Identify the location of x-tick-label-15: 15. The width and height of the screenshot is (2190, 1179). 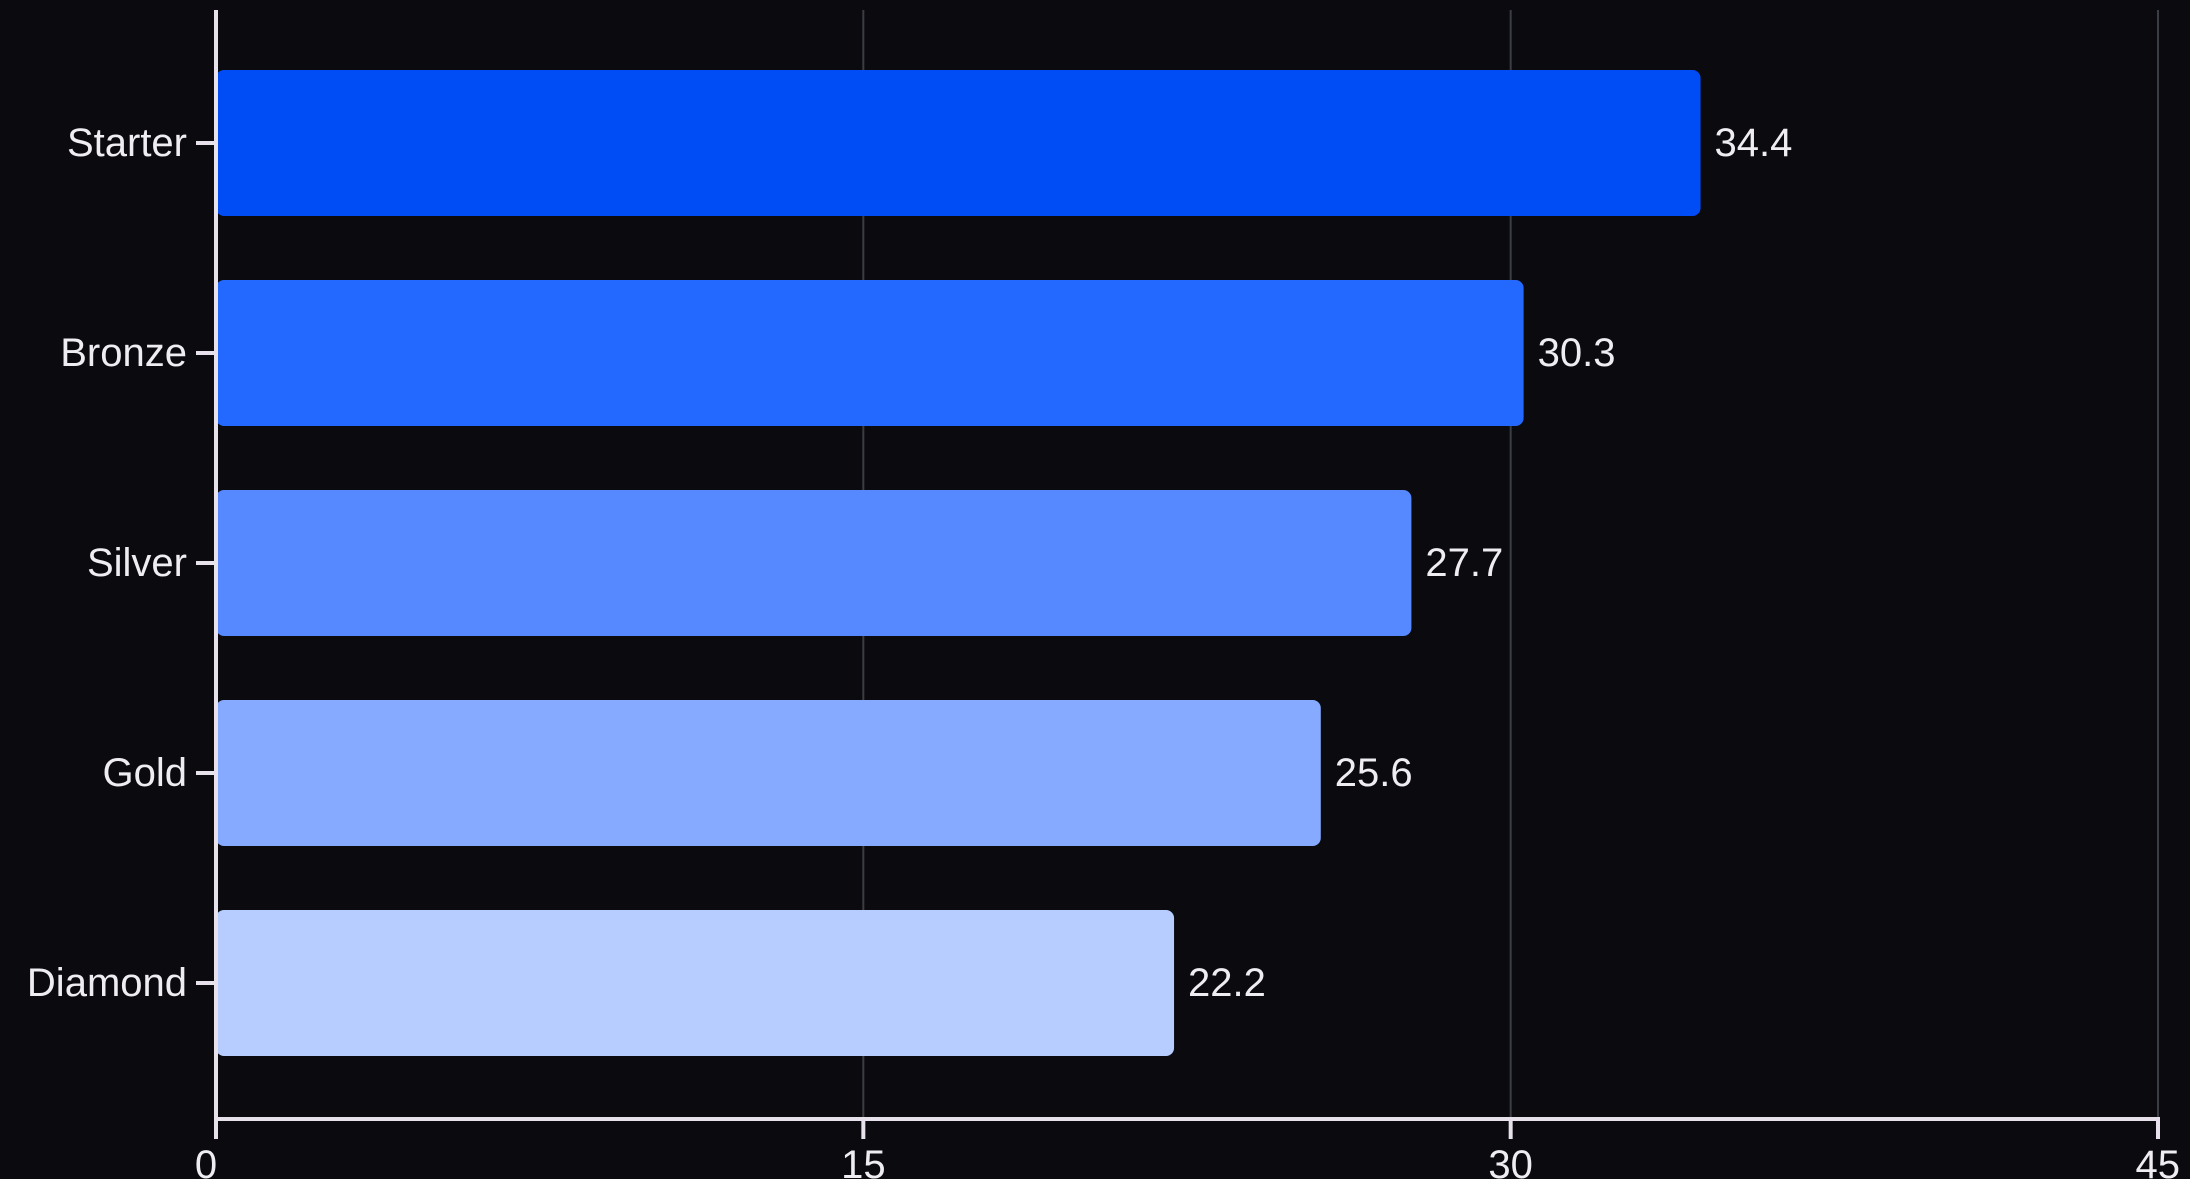
(863, 1161).